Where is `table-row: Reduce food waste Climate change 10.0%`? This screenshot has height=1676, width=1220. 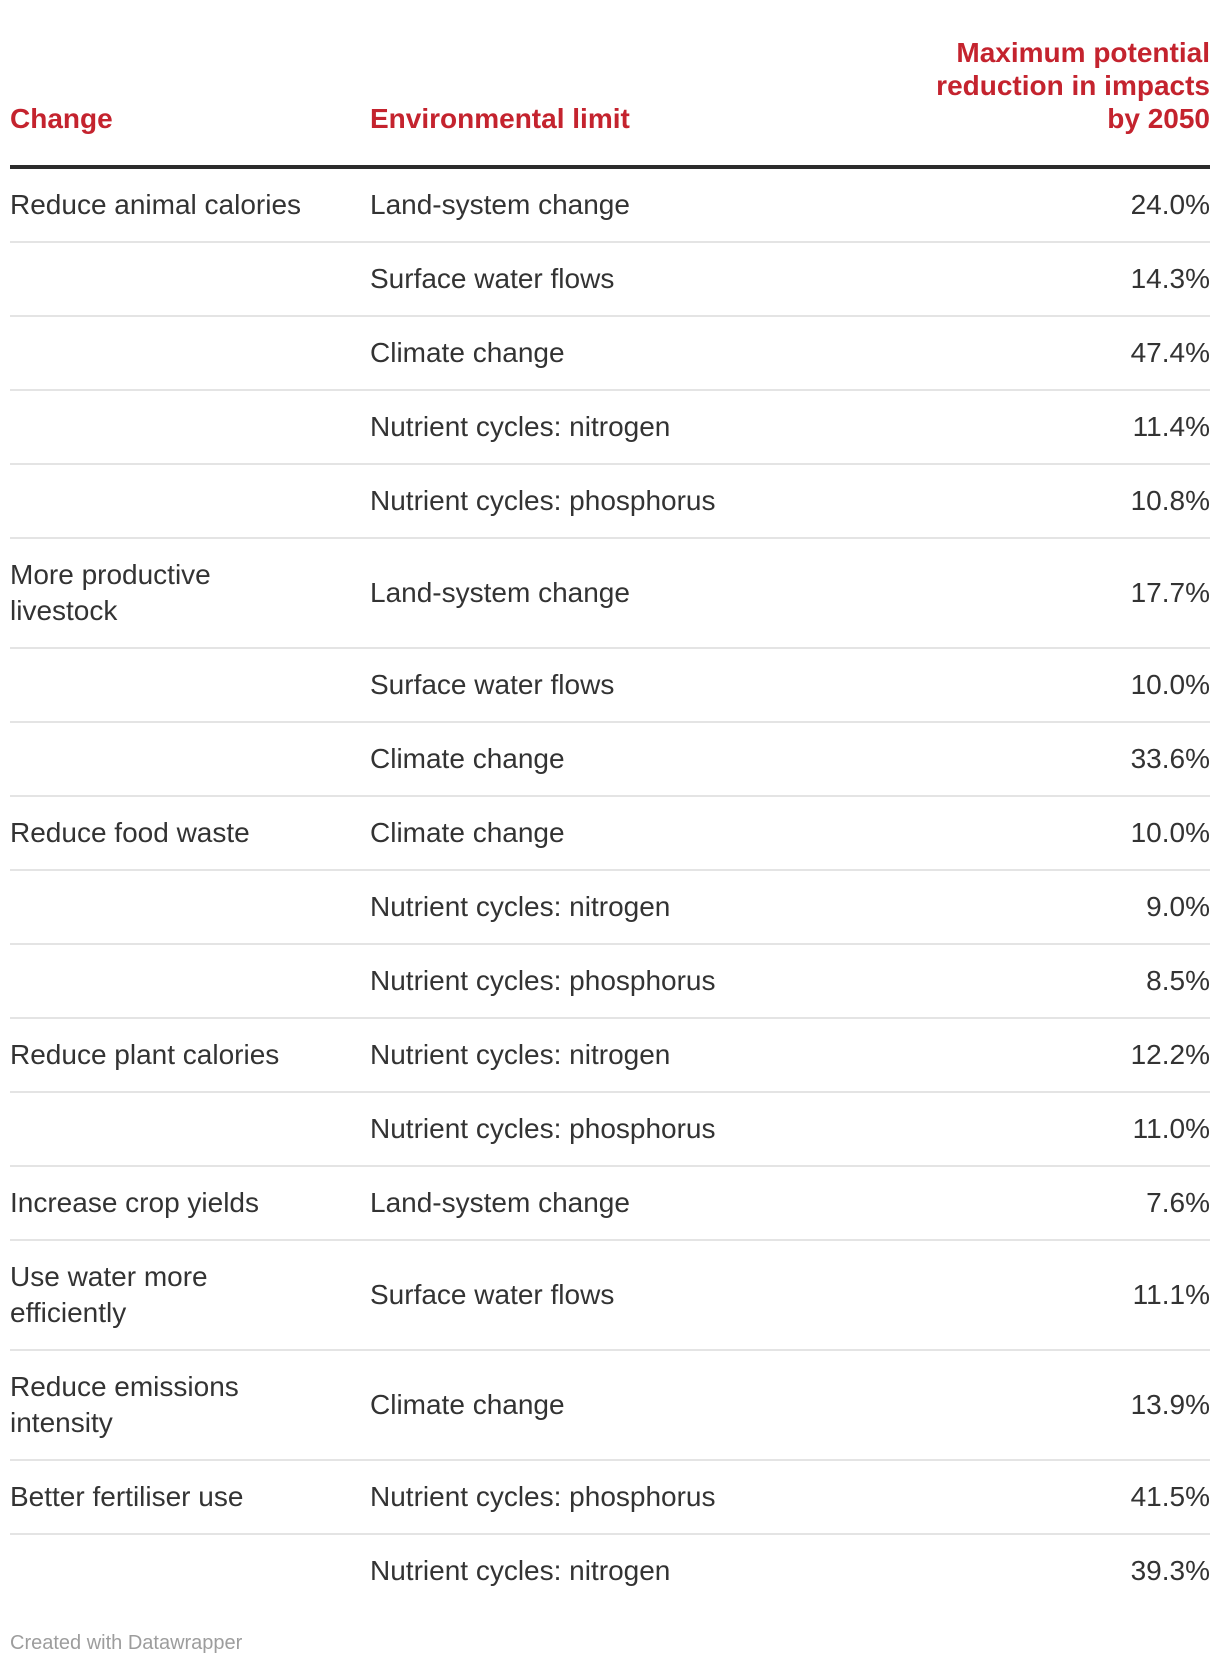 table-row: Reduce food waste Climate change 10.0% is located at coordinates (610, 832).